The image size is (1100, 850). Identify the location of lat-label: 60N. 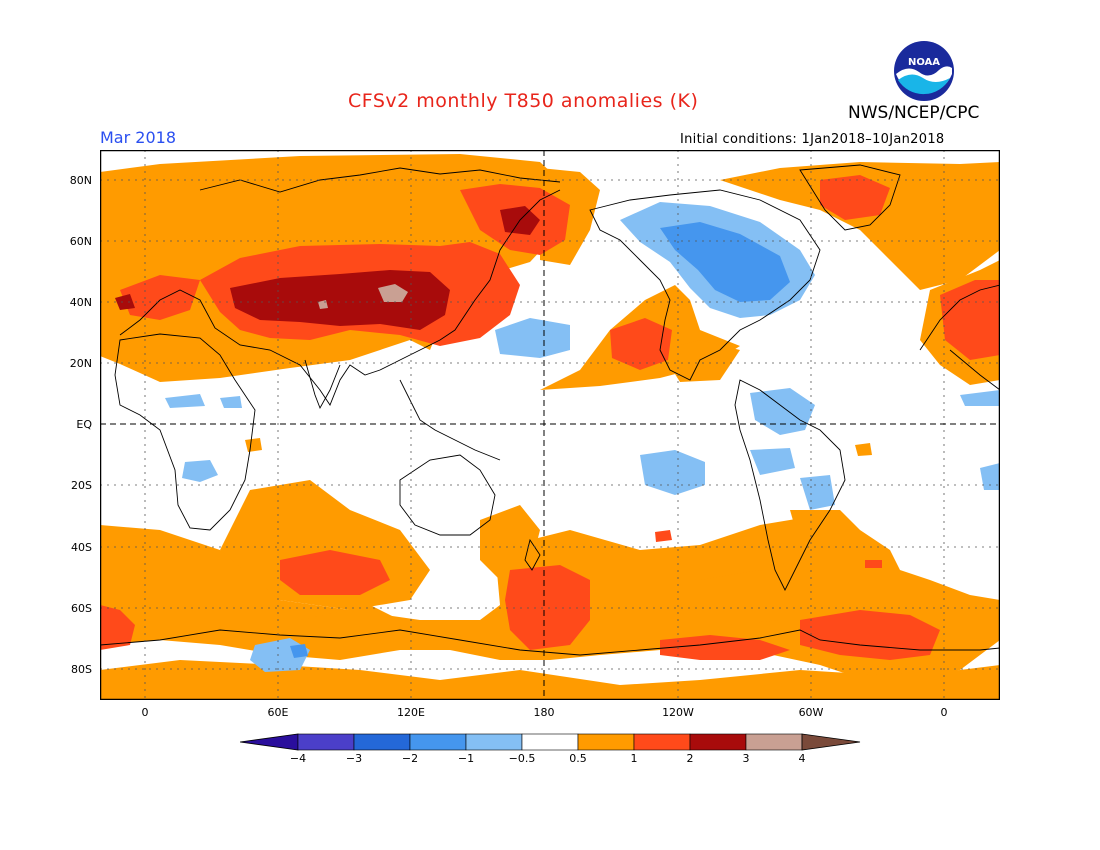
(80, 241).